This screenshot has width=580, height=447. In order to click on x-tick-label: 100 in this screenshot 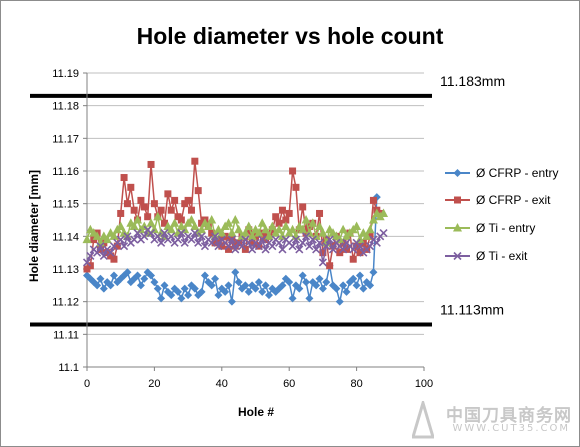, I will do `click(424, 384)`.